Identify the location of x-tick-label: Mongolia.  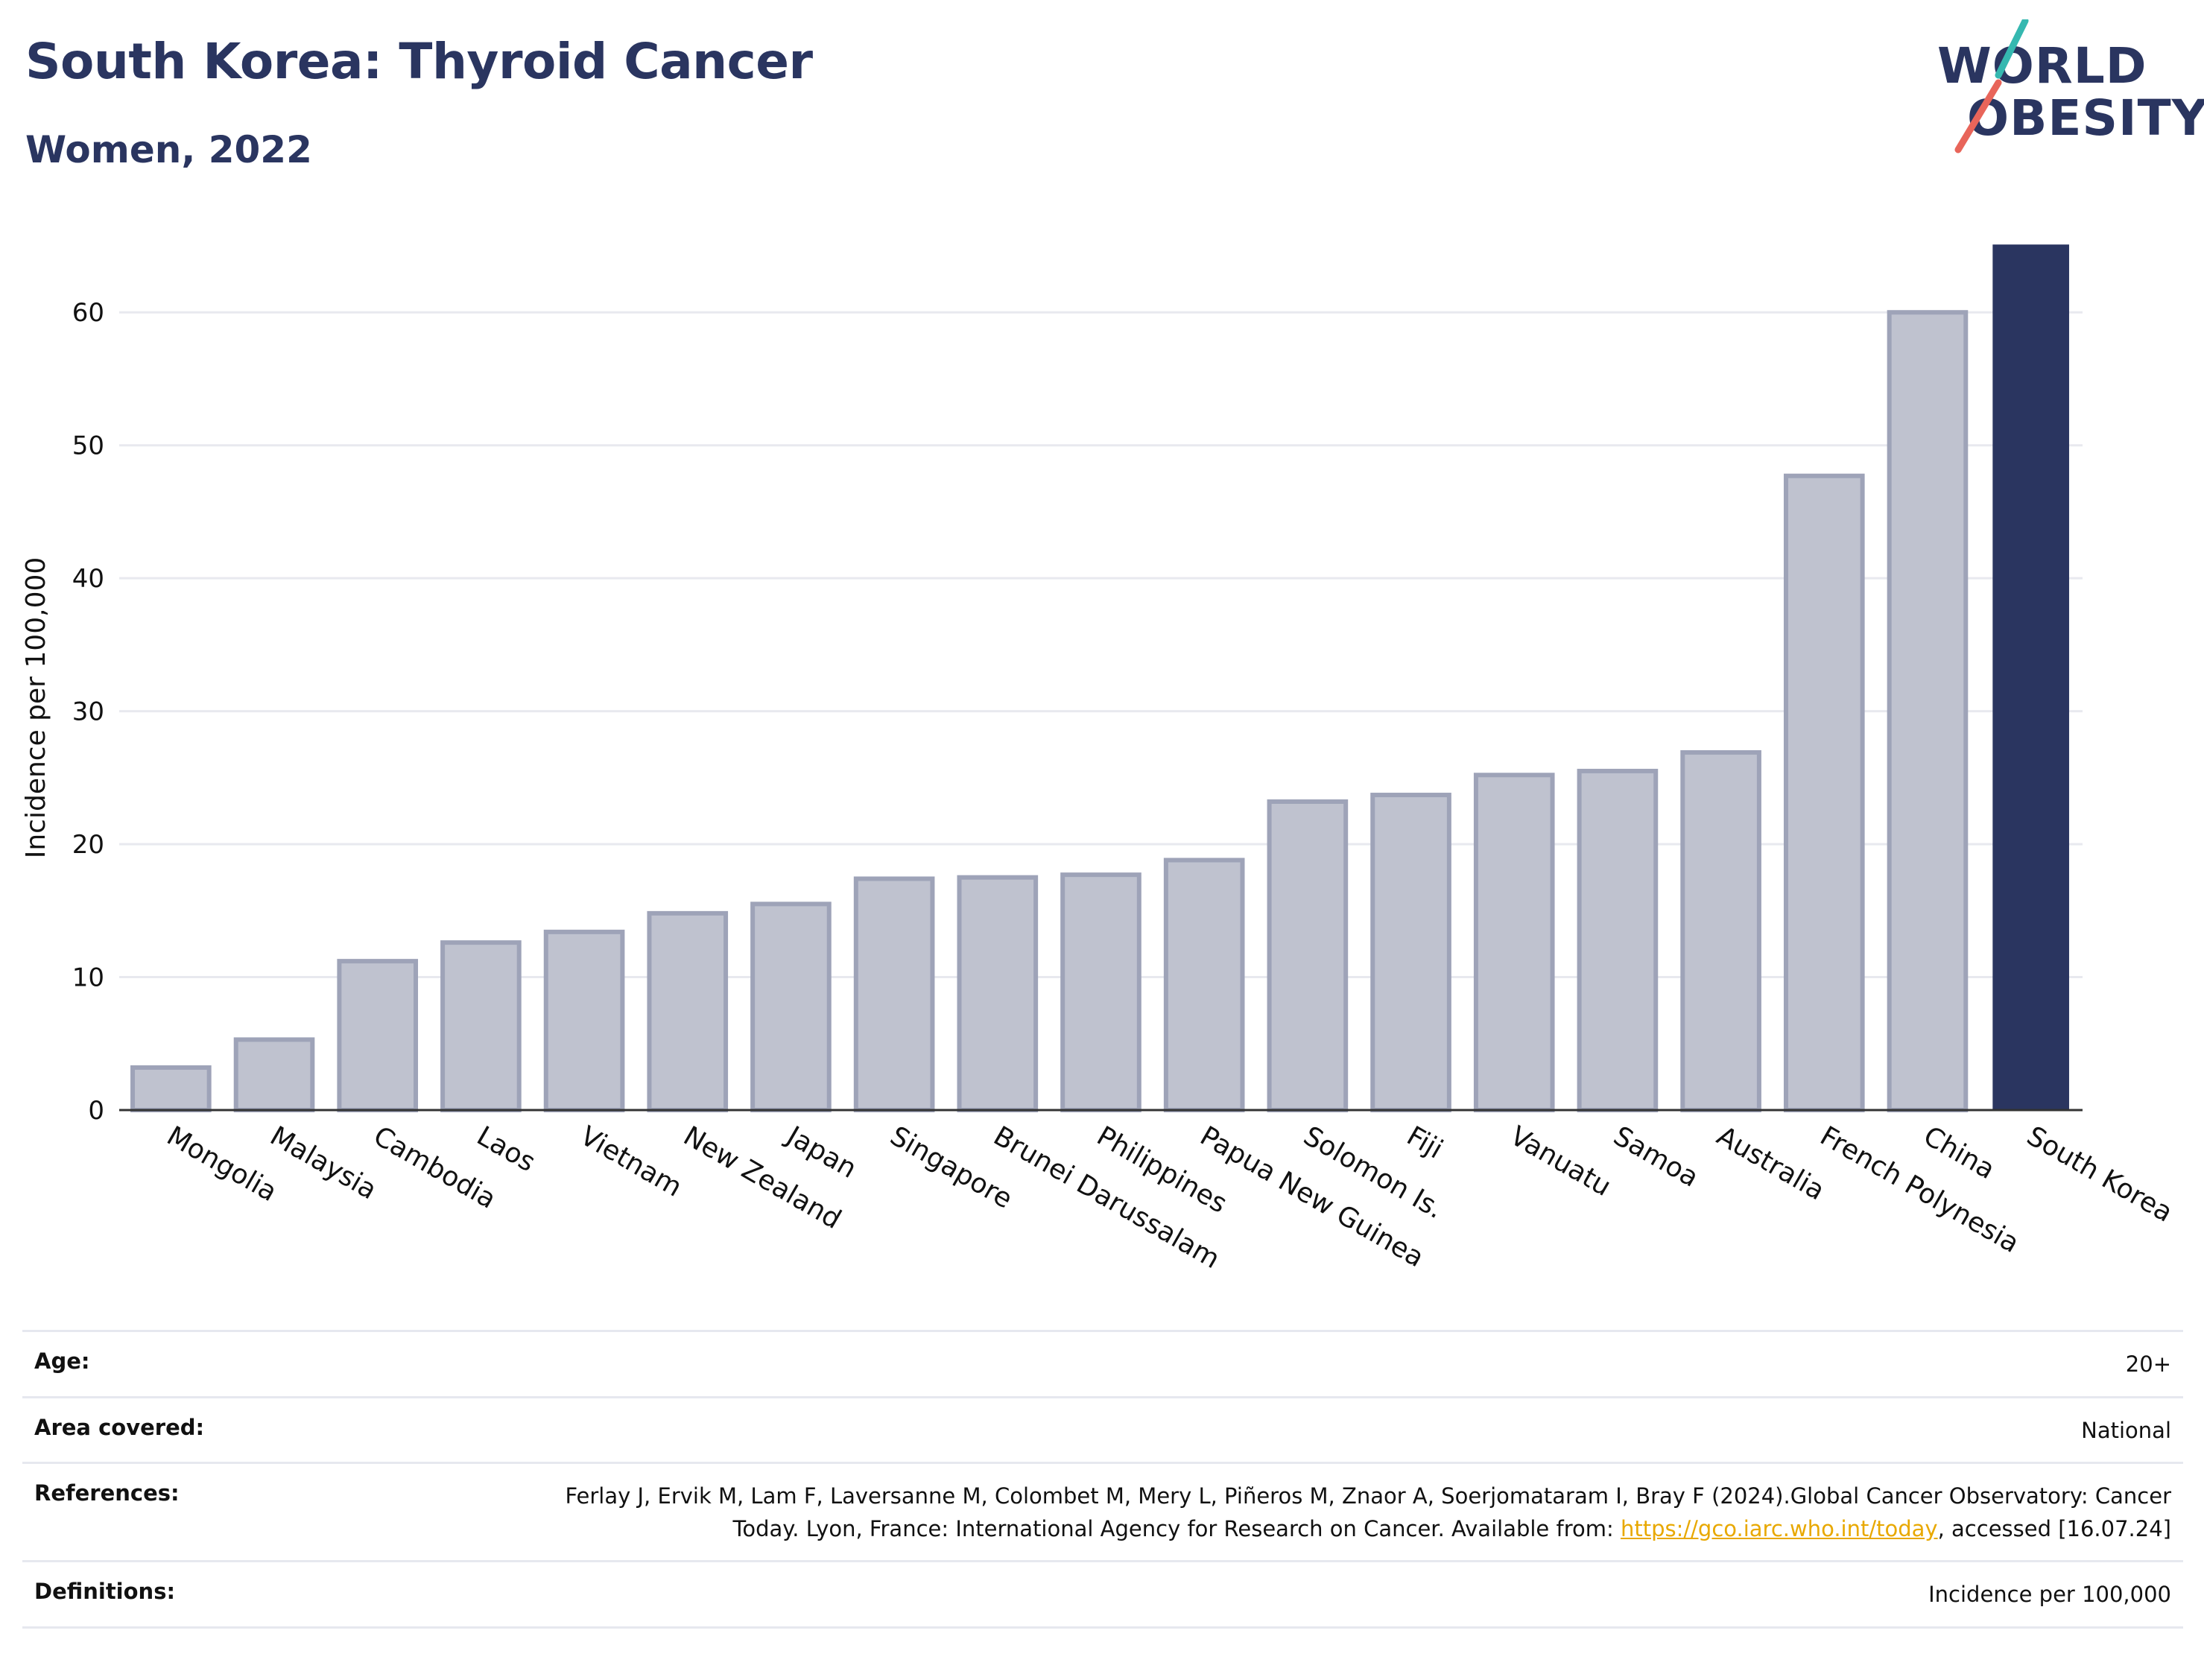
(222, 1164).